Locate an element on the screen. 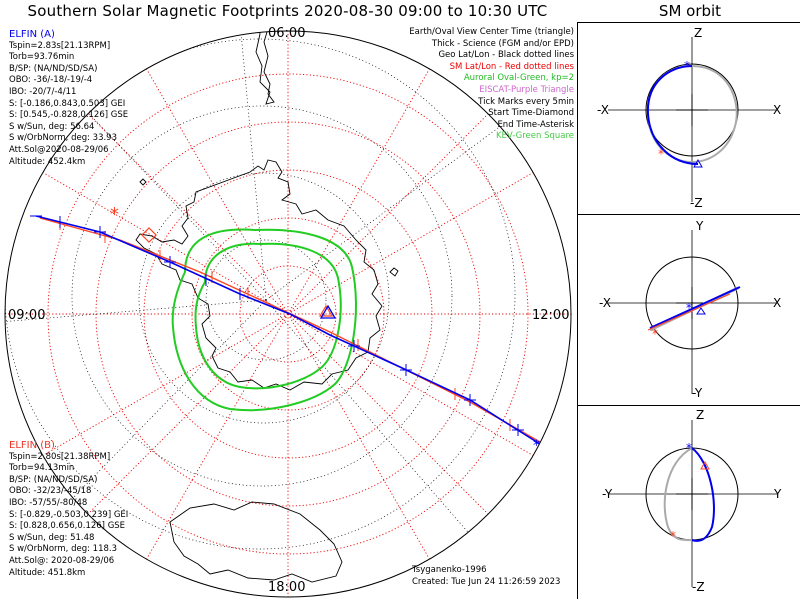 This screenshot has height=600, width=800. elfin-a-line: Altitude: 452.4km is located at coordinates (47, 161).